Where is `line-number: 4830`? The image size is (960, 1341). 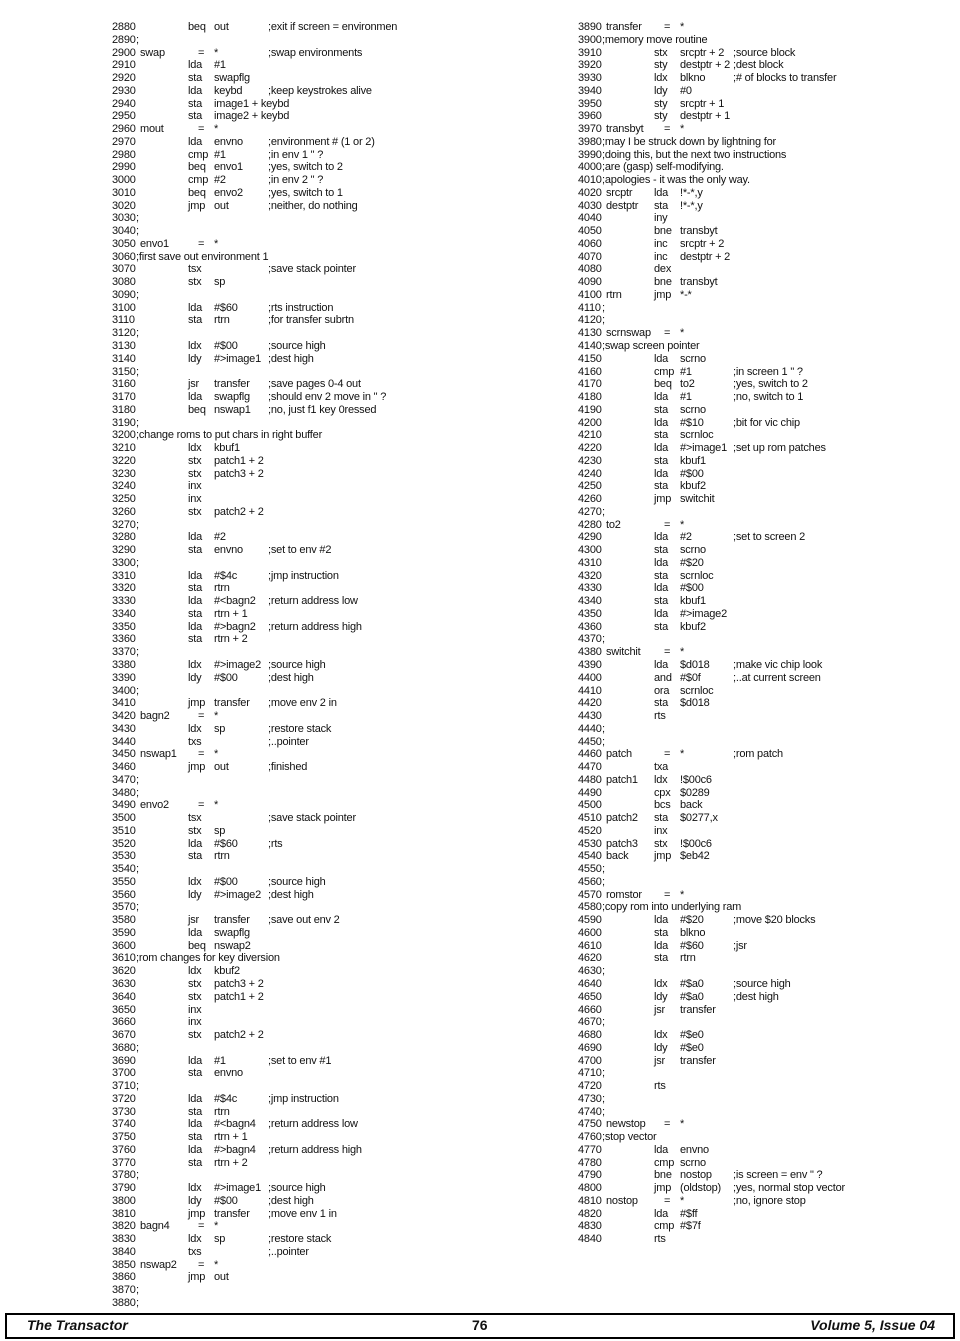
line-number: 4830 is located at coordinates (590, 1226).